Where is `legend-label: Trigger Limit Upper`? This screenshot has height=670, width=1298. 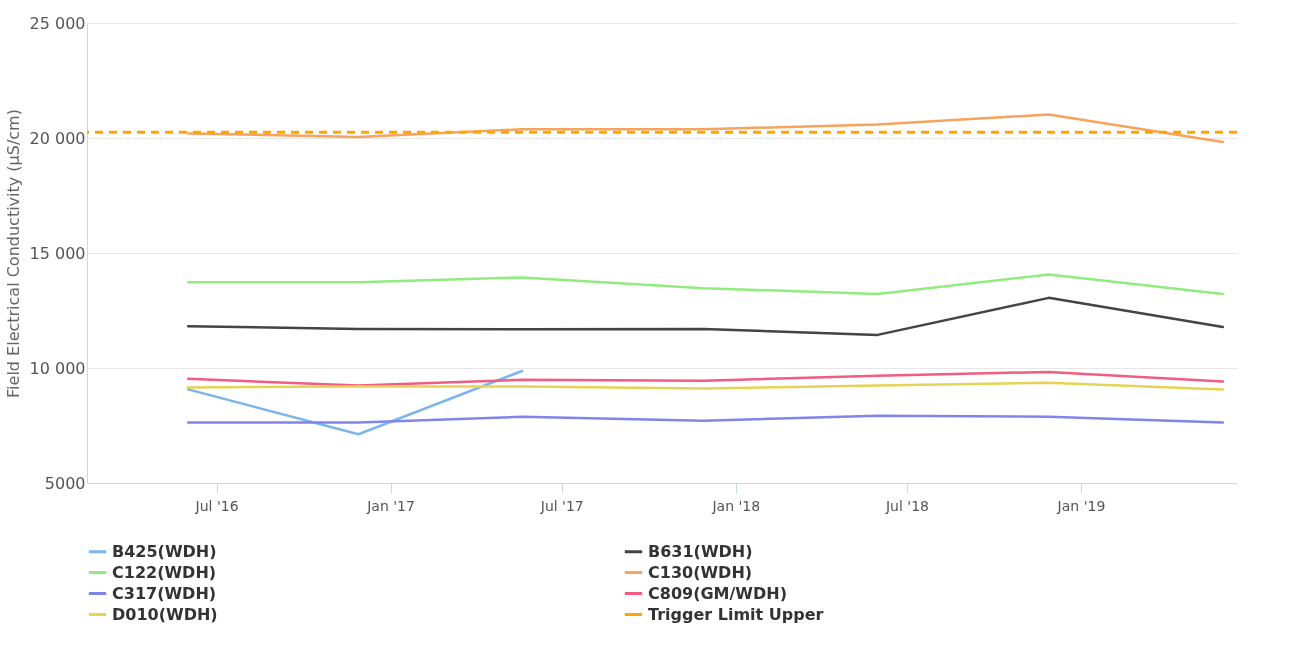
legend-label: Trigger Limit Upper is located at coordinates (736, 614).